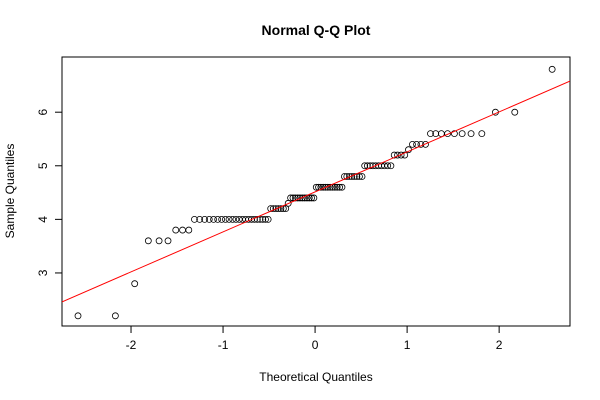 The width and height of the screenshot is (600, 400). I want to click on x-tick-label: -1, so click(223, 345).